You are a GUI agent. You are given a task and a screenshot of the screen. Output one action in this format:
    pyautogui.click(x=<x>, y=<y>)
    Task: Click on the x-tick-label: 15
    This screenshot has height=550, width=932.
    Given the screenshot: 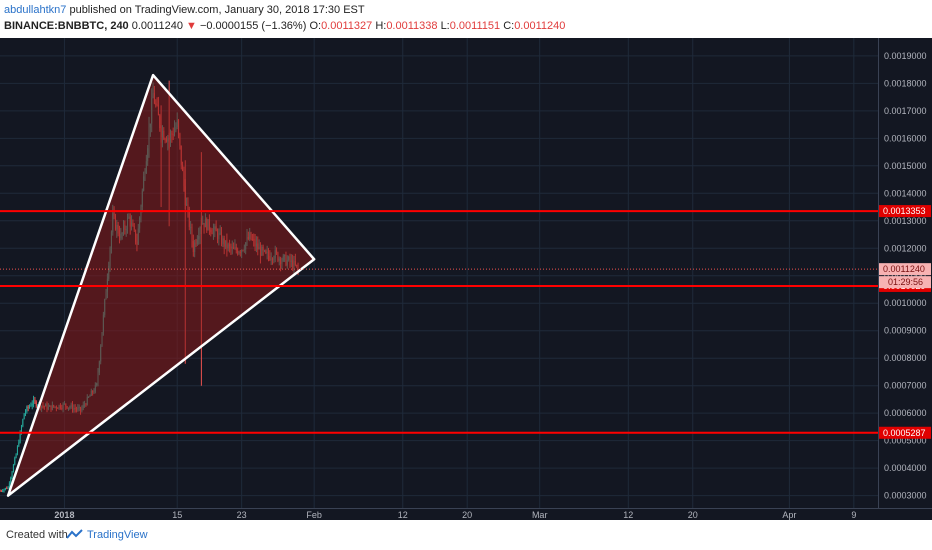 What is the action you would take?
    pyautogui.click(x=177, y=515)
    